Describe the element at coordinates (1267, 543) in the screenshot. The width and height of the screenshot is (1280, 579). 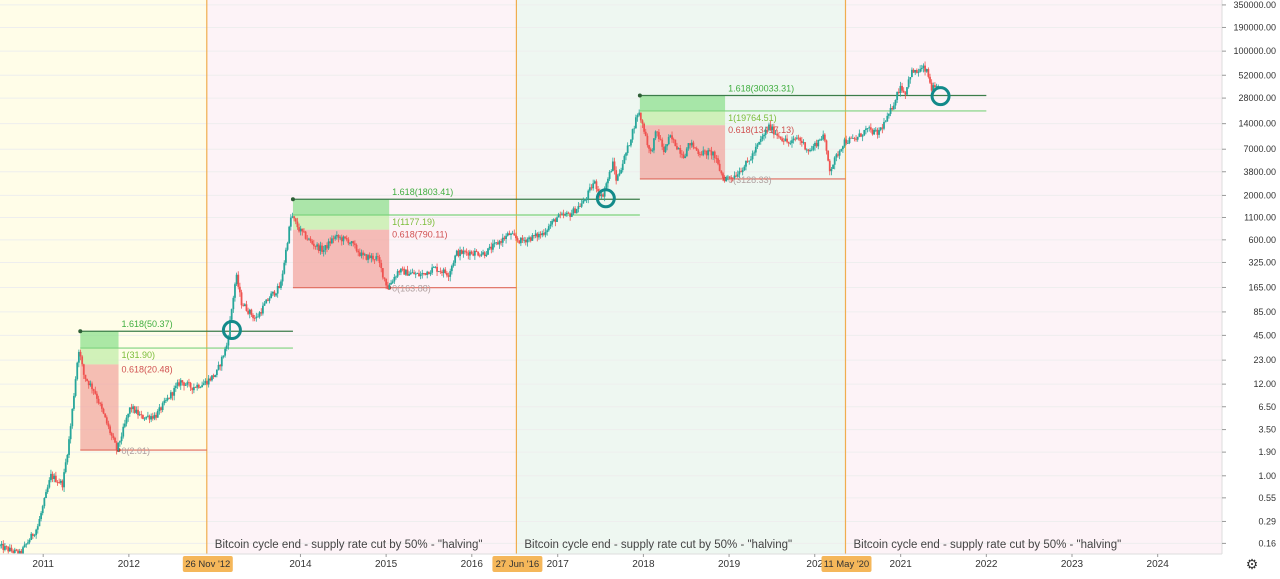
I see `y-tick-label-23: 0.16` at that location.